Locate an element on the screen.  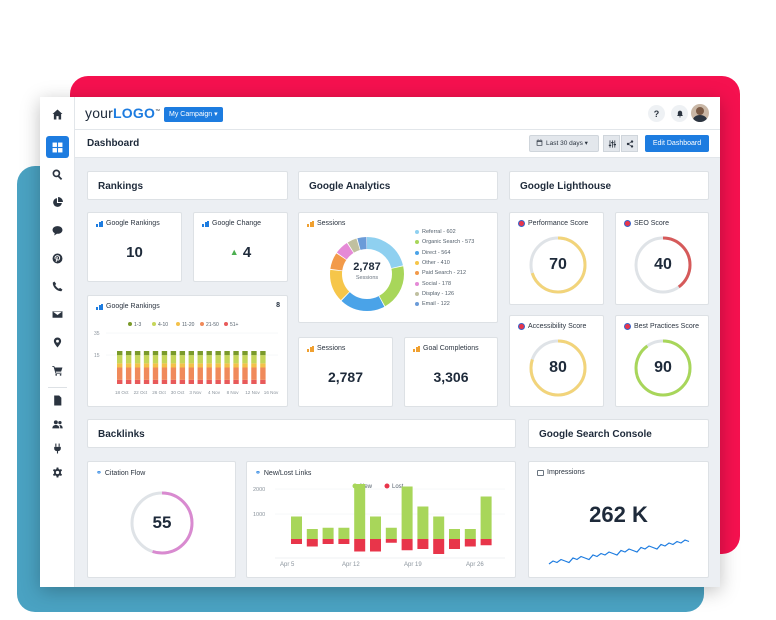
sidebar-item-users is located at coordinates (57, 424).